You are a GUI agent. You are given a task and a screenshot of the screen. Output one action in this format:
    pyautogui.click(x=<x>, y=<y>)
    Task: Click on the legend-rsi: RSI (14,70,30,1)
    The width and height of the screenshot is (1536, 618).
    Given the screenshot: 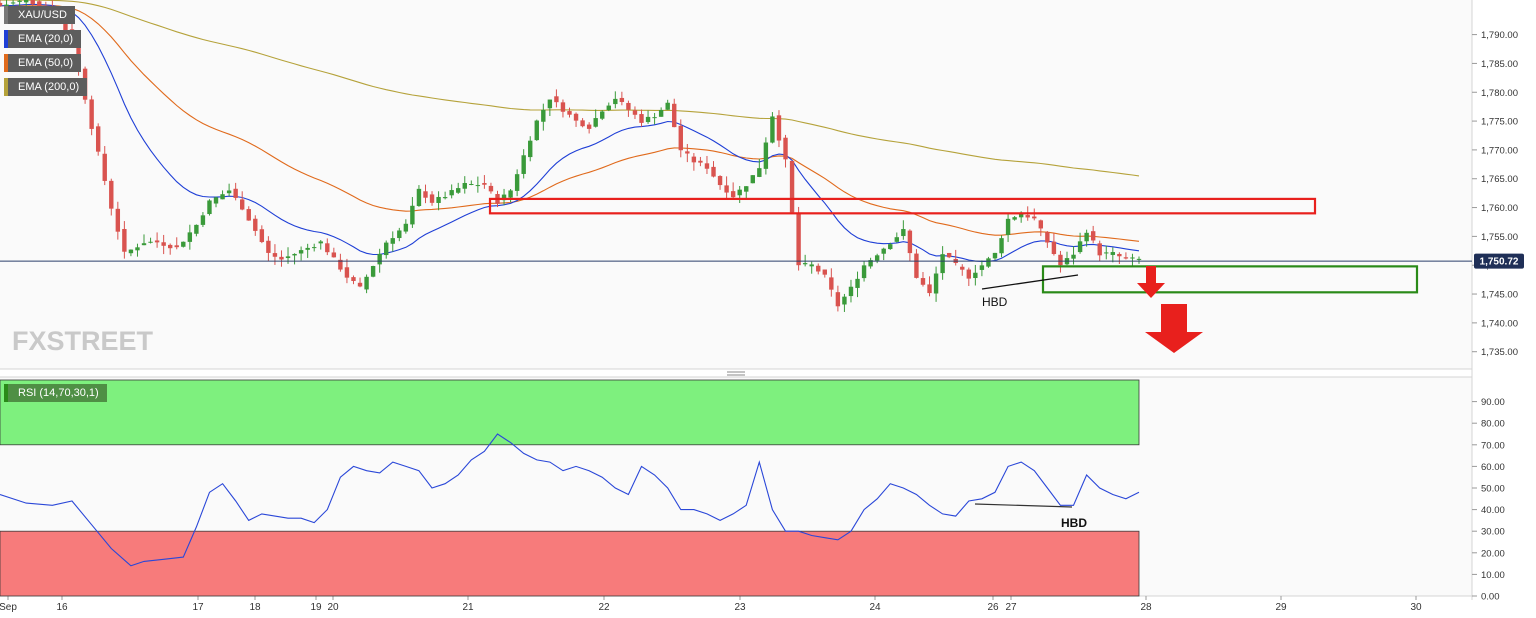 What is the action you would take?
    pyautogui.click(x=55, y=393)
    